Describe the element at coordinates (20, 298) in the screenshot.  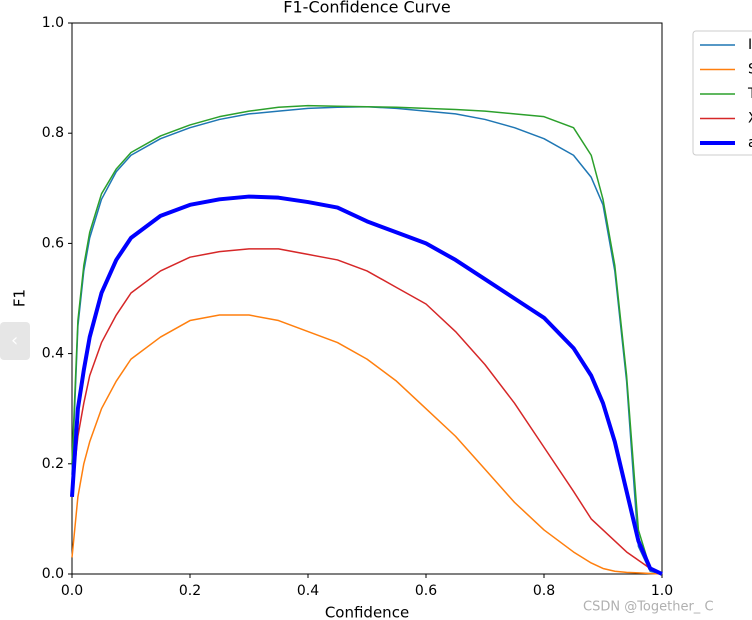
I see `y-axis-label: F1` at that location.